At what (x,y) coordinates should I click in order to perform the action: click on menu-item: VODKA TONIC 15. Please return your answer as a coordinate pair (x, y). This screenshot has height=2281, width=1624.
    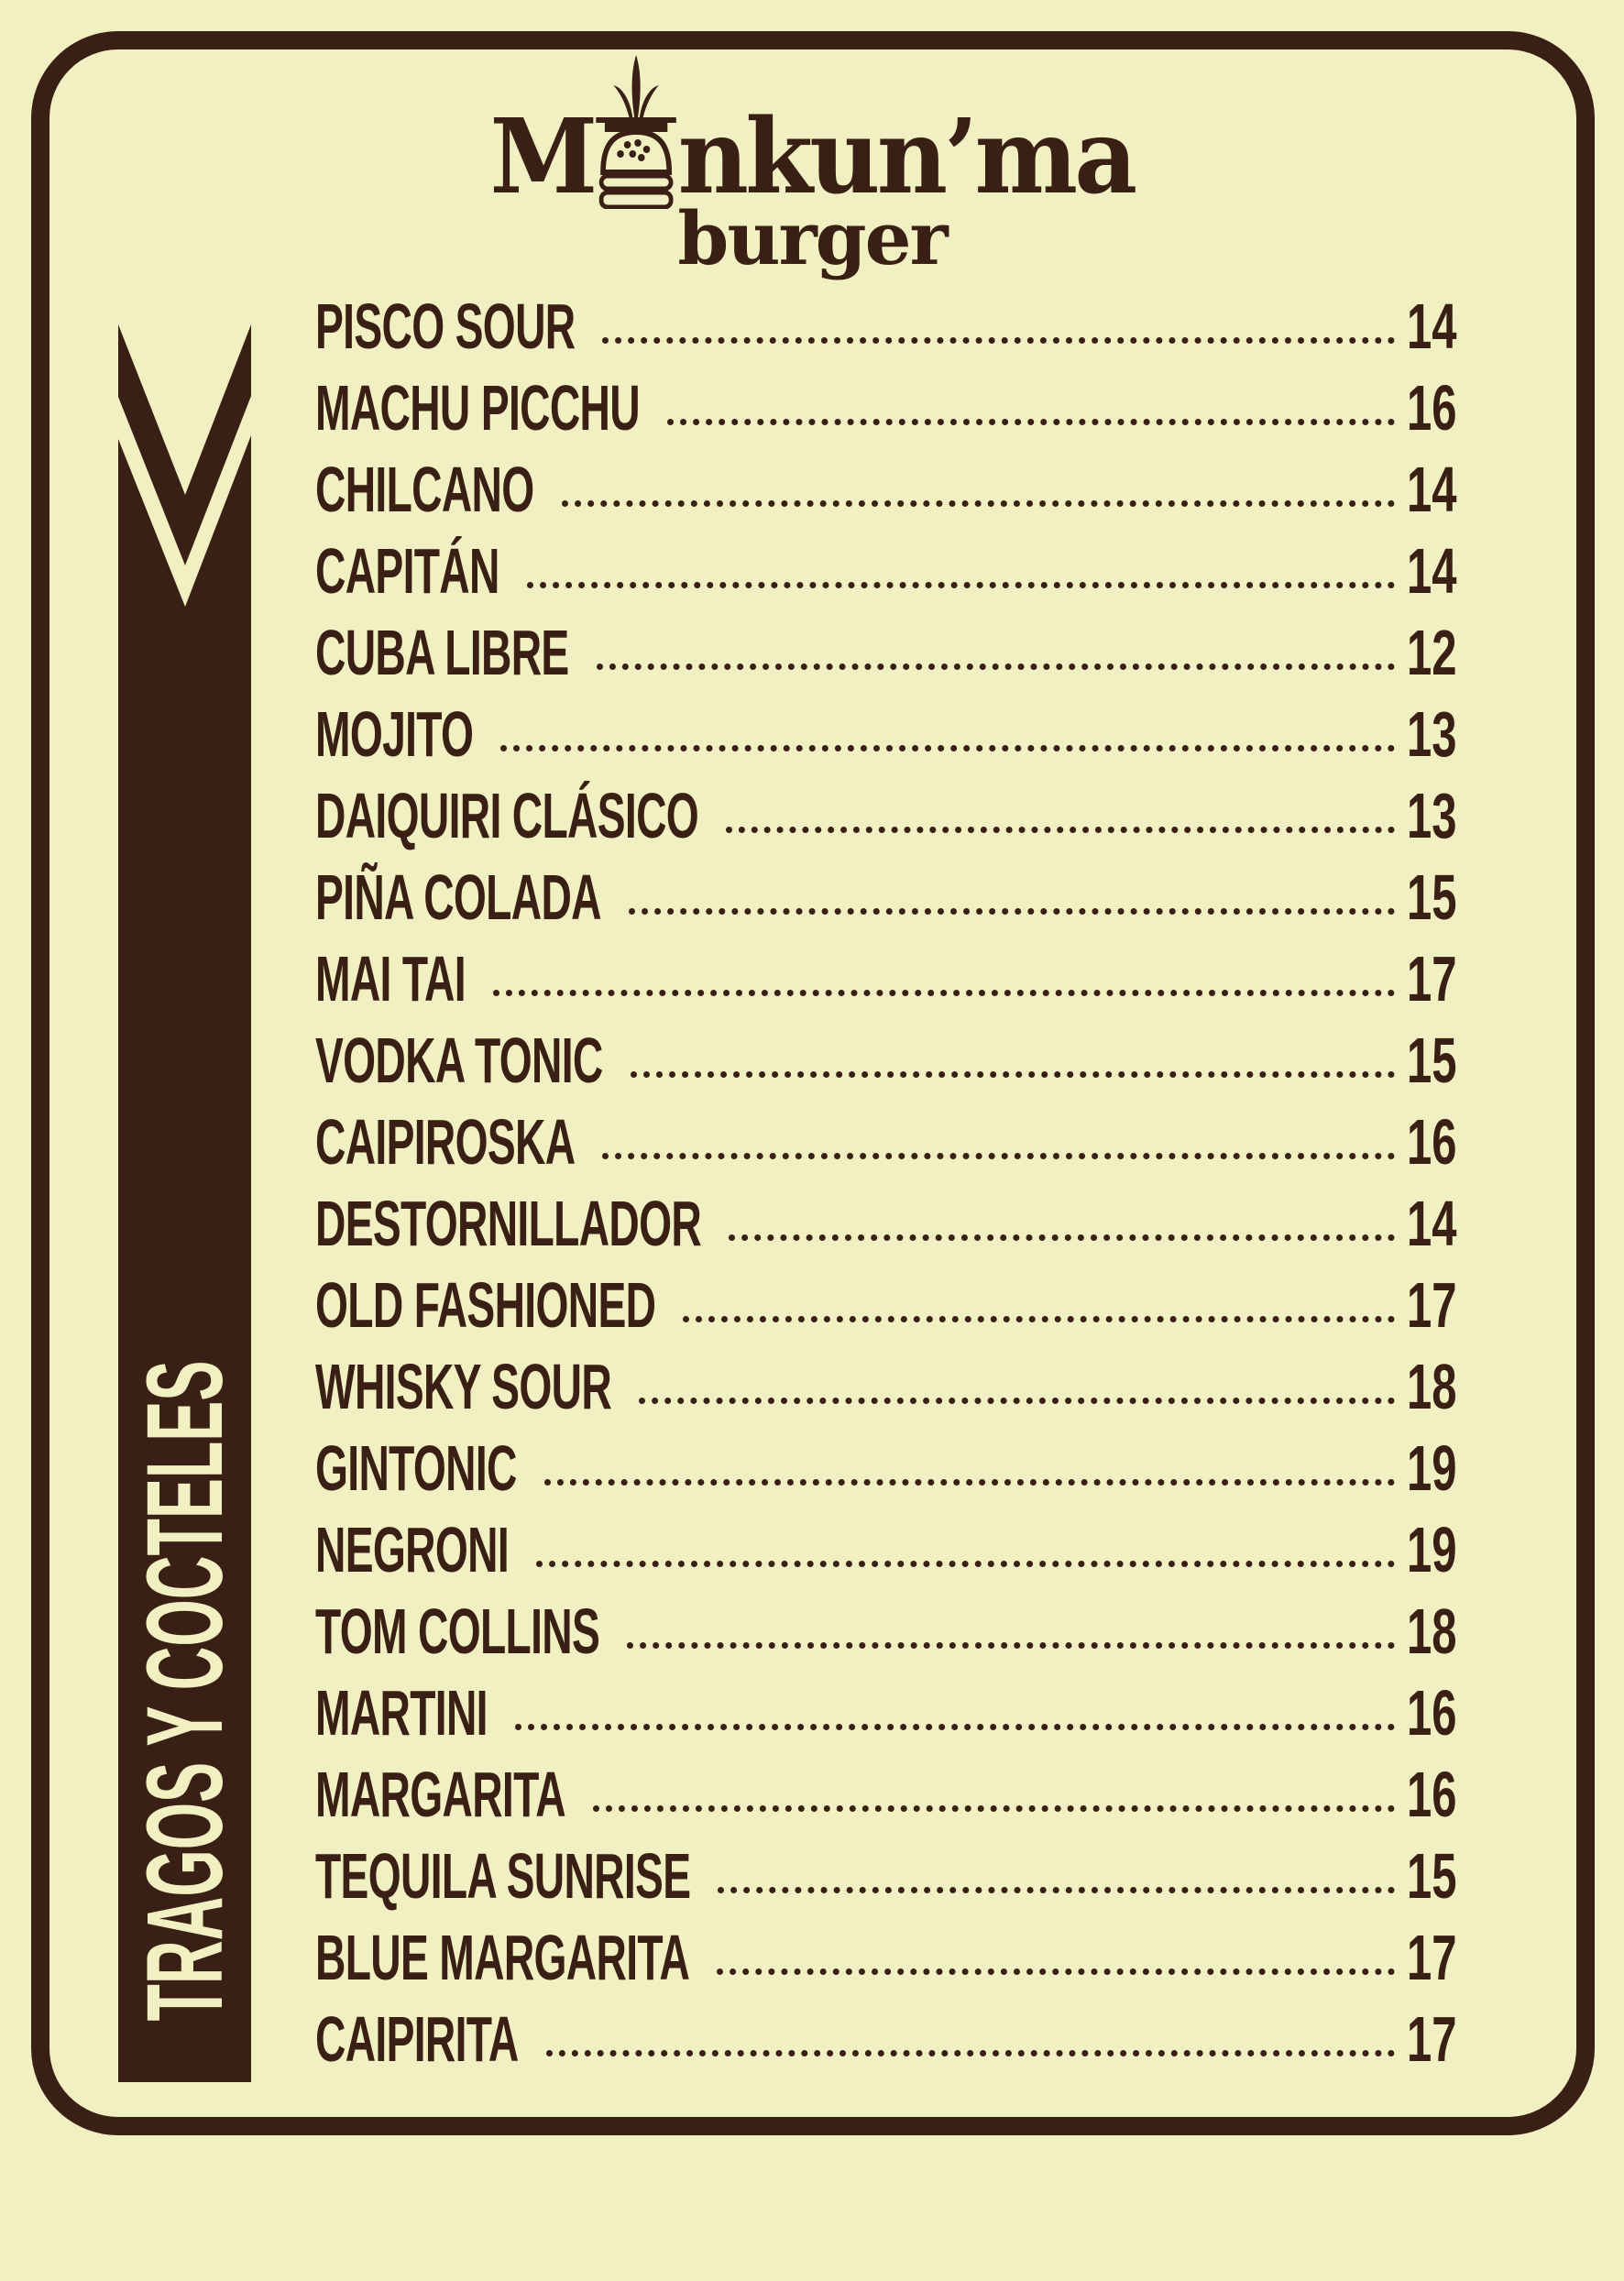
    Looking at the image, I should click on (812, 1061).